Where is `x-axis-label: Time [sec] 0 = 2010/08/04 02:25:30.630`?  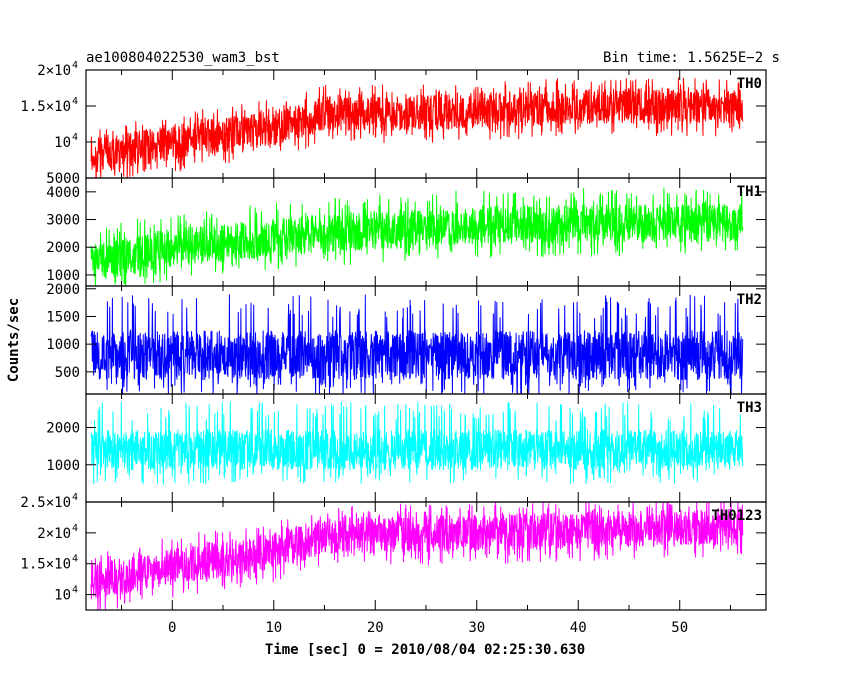
x-axis-label: Time [sec] 0 = 2010/08/04 02:25:30.630 is located at coordinates (425, 650).